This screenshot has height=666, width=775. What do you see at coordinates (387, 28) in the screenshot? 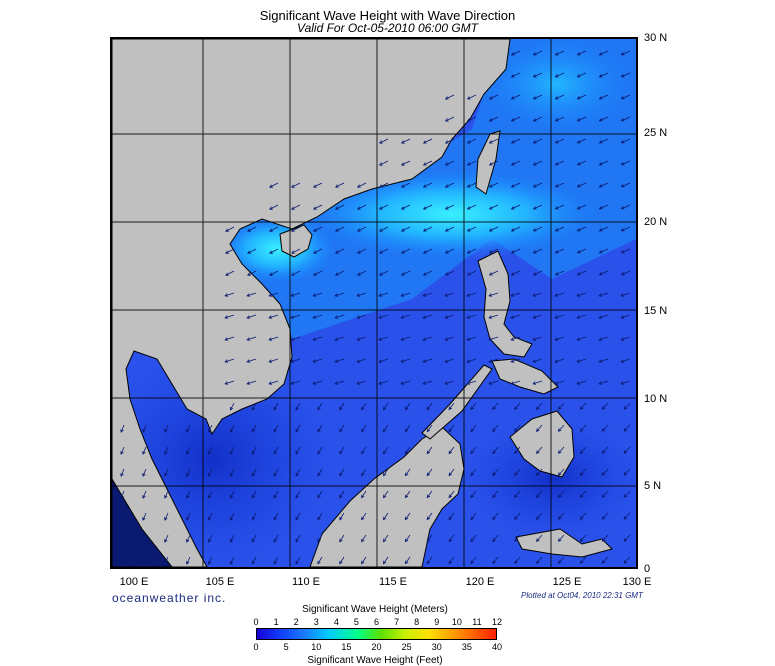
I see `map-subtitle: Valid For Oct-05-2010 06:00 GMT` at bounding box center [387, 28].